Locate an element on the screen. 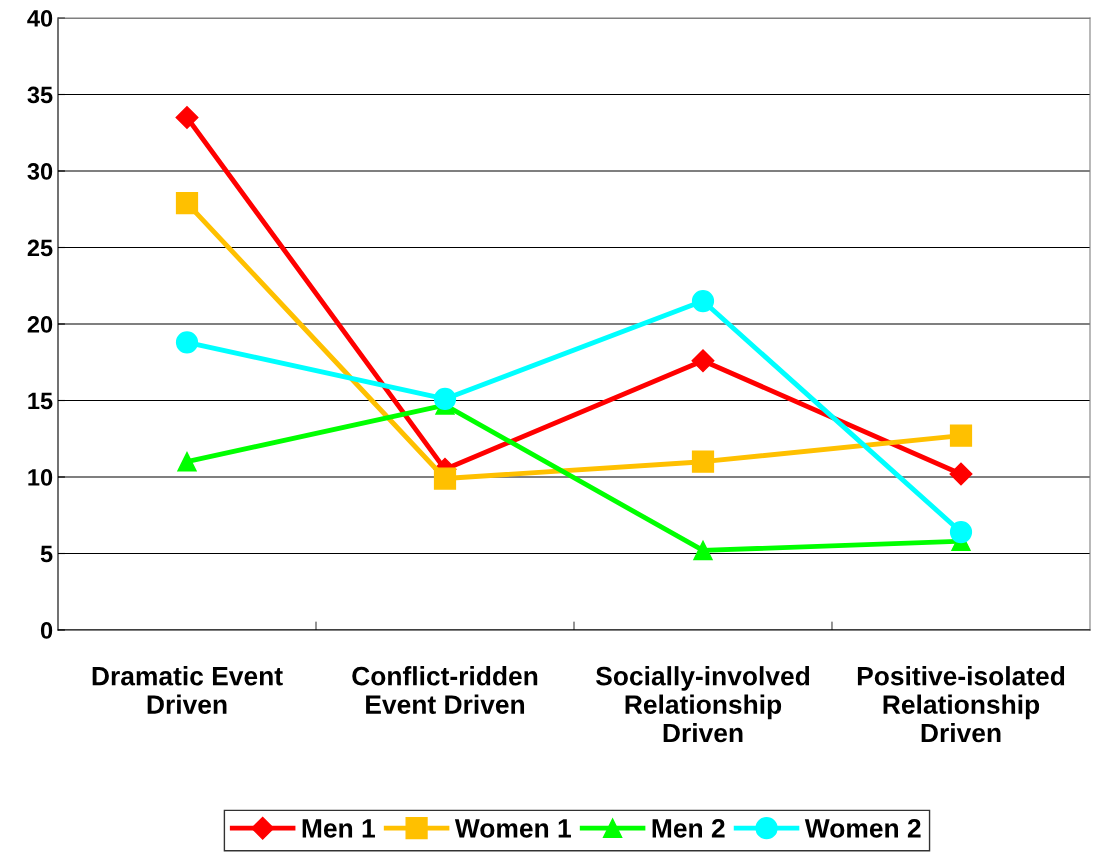 The height and width of the screenshot is (864, 1099). x-tick-label: Conflict-ridden Event Driven is located at coordinates (445, 690).